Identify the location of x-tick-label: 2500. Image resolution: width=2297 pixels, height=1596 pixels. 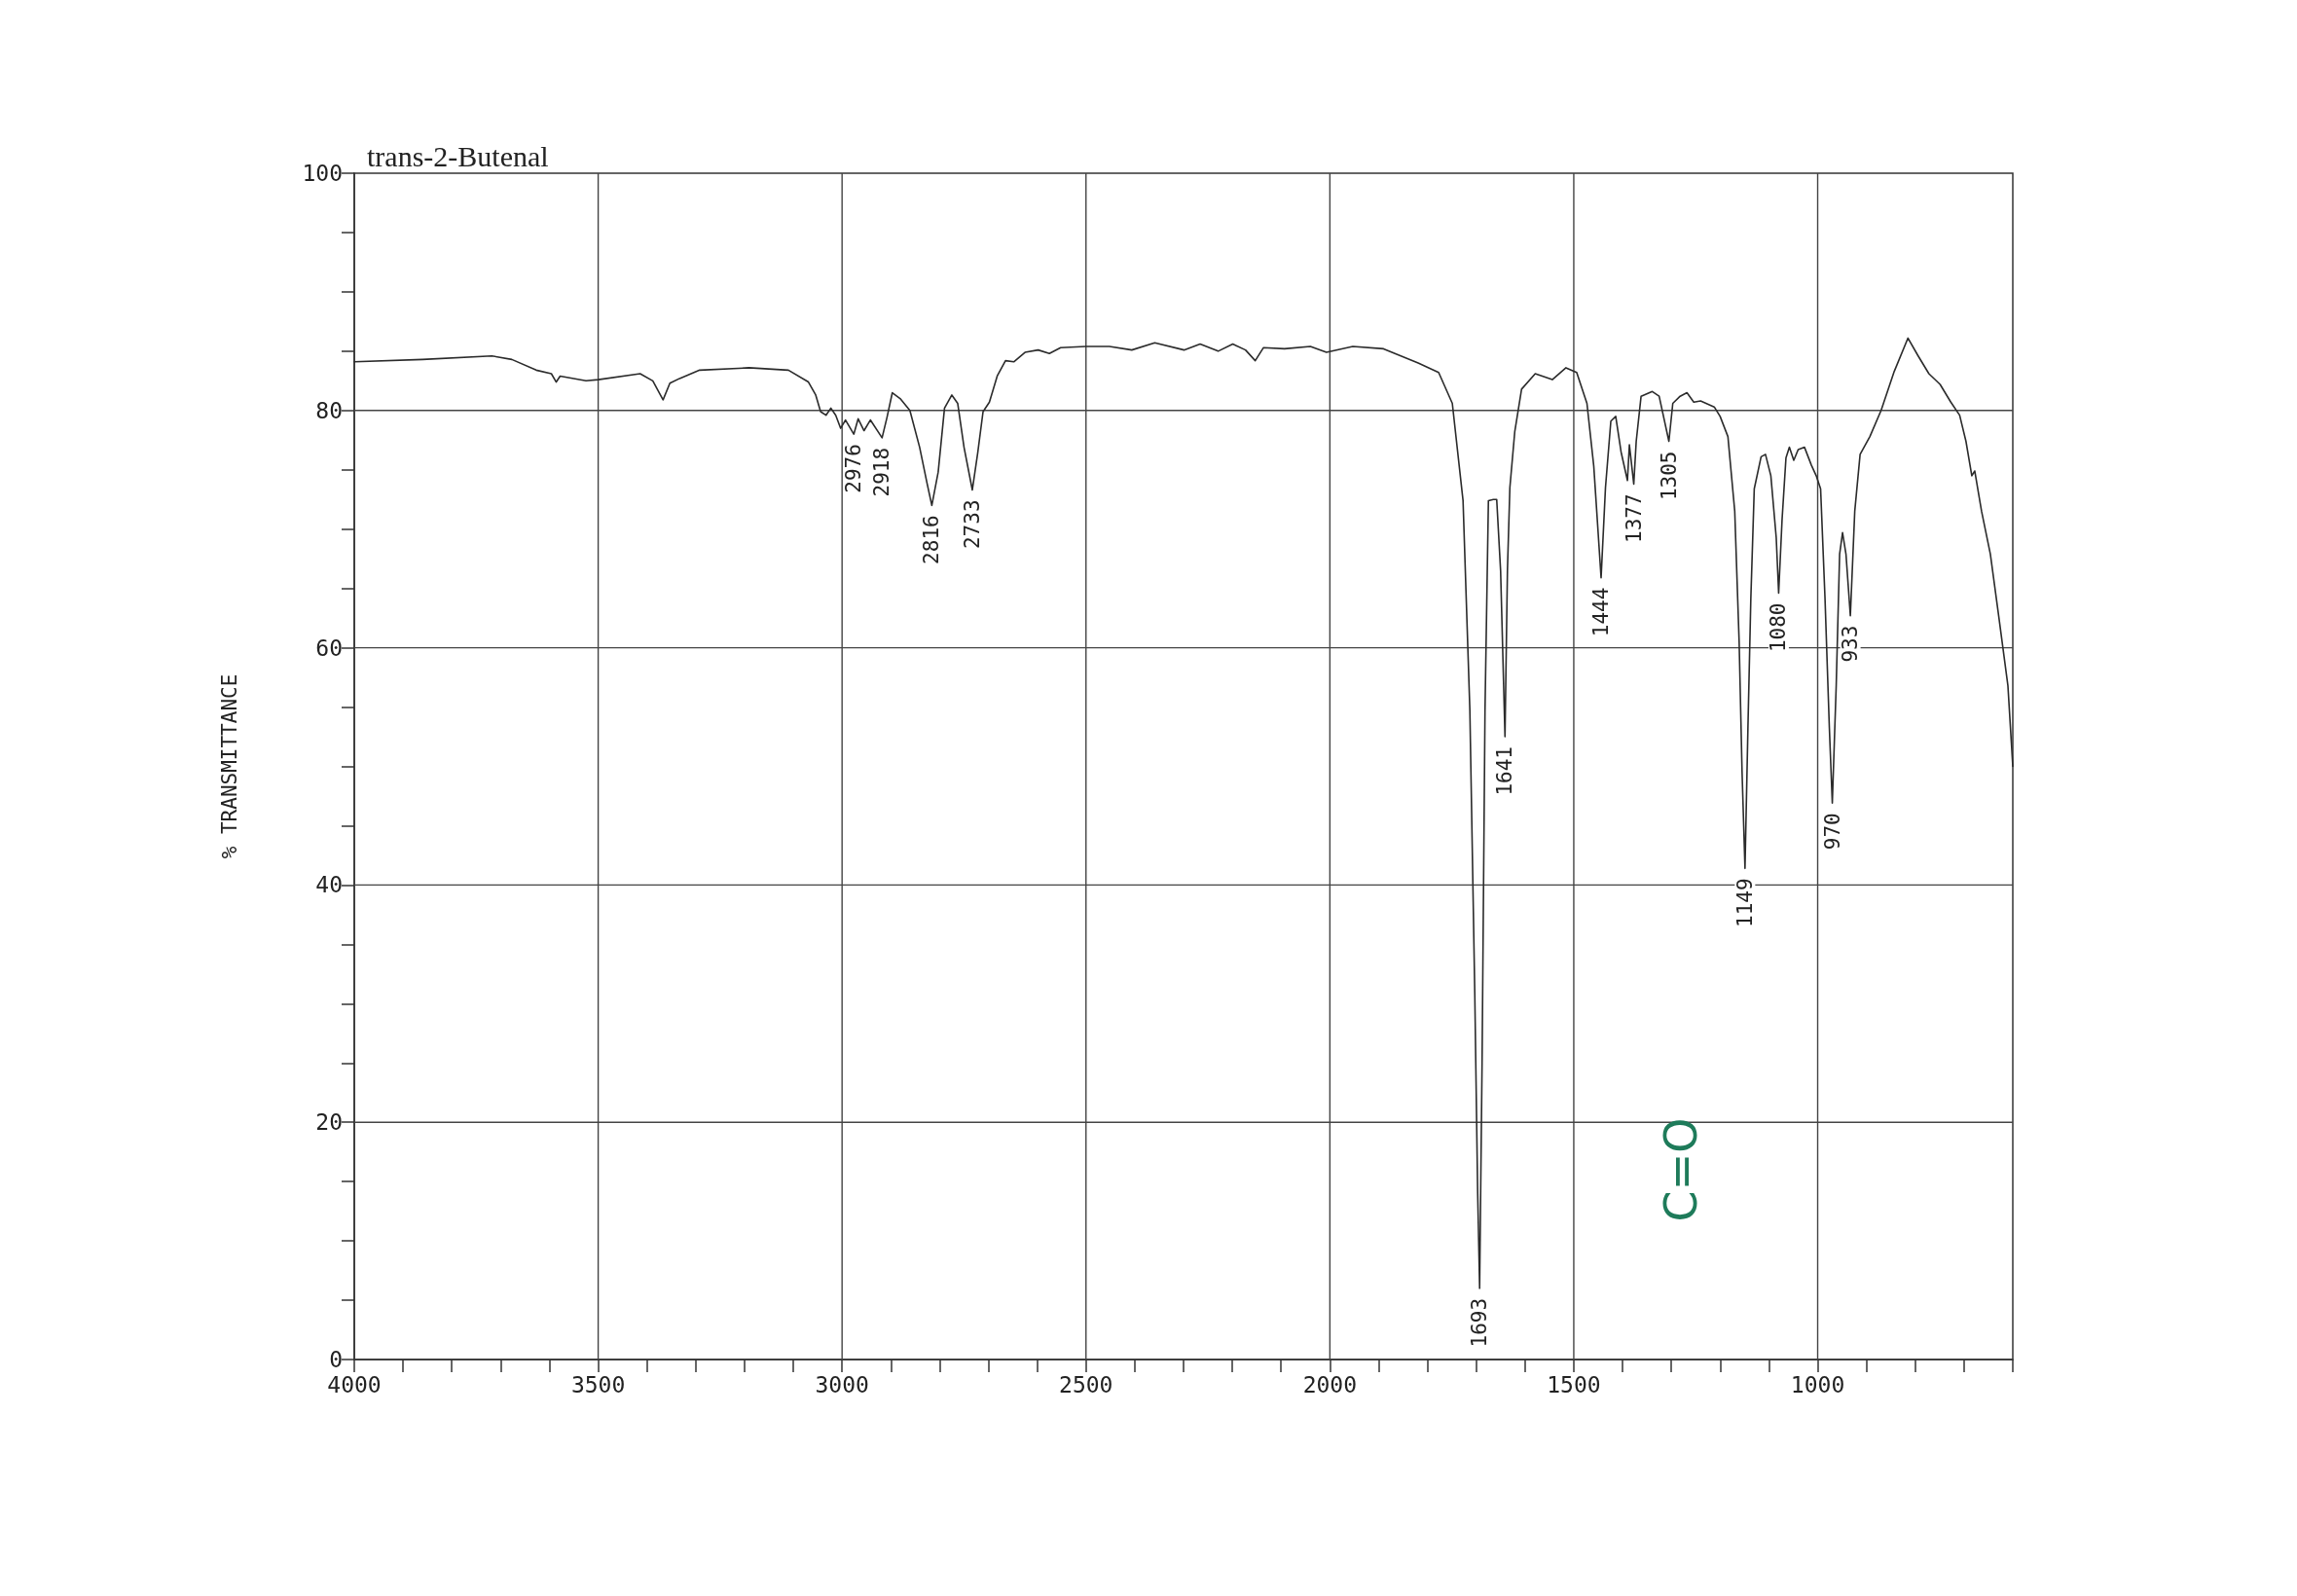
(1086, 1384).